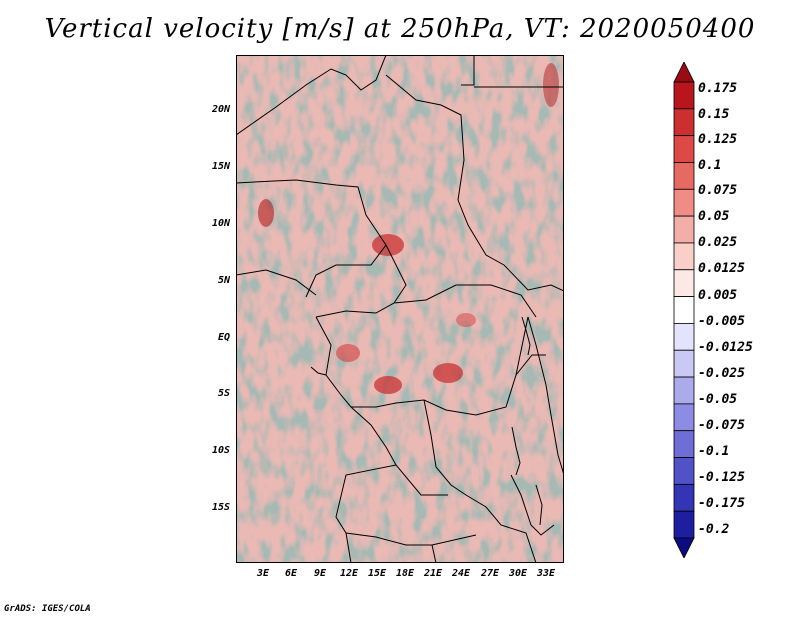 The width and height of the screenshot is (800, 618). What do you see at coordinates (725, 347) in the screenshot?
I see `colorbar-label: -0.0125` at bounding box center [725, 347].